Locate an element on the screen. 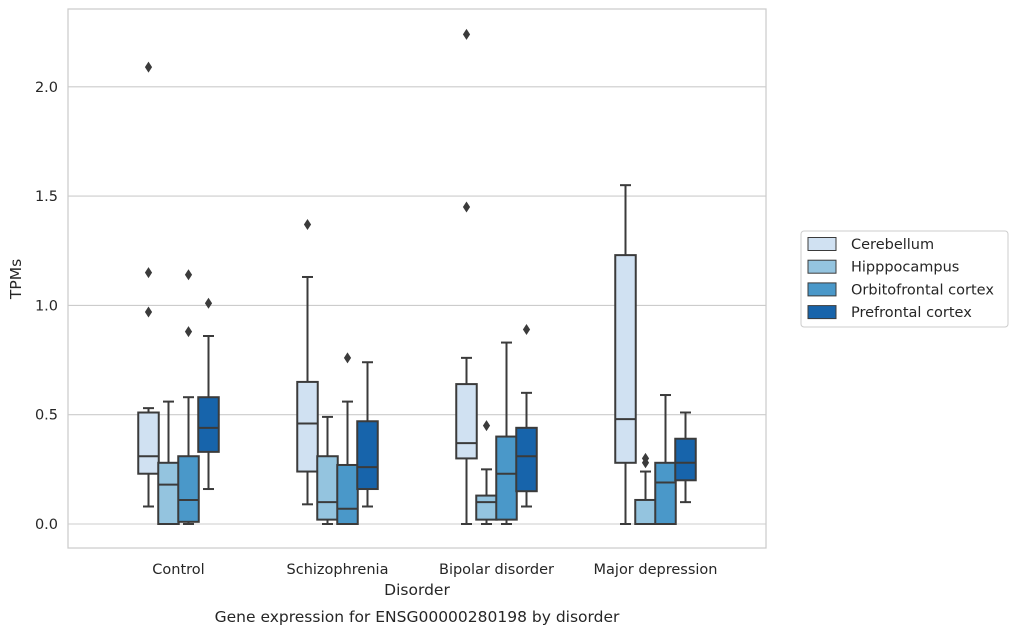 Image resolution: width=1018 pixels, height=634 pixels. y-tick-label: 1.5 is located at coordinates (46, 197).